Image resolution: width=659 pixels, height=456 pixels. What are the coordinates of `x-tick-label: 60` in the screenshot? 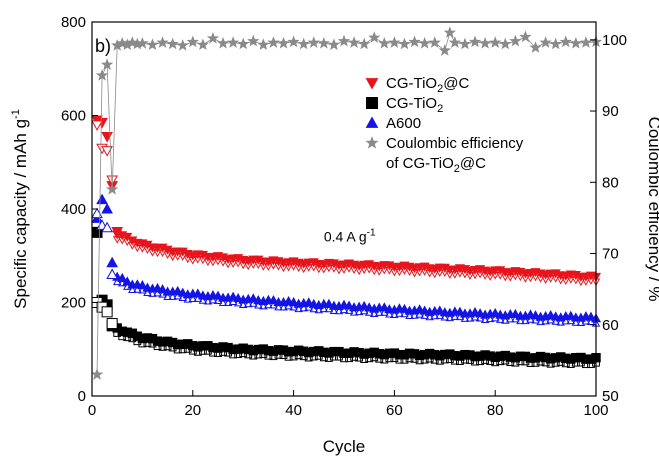 It's located at (394, 410).